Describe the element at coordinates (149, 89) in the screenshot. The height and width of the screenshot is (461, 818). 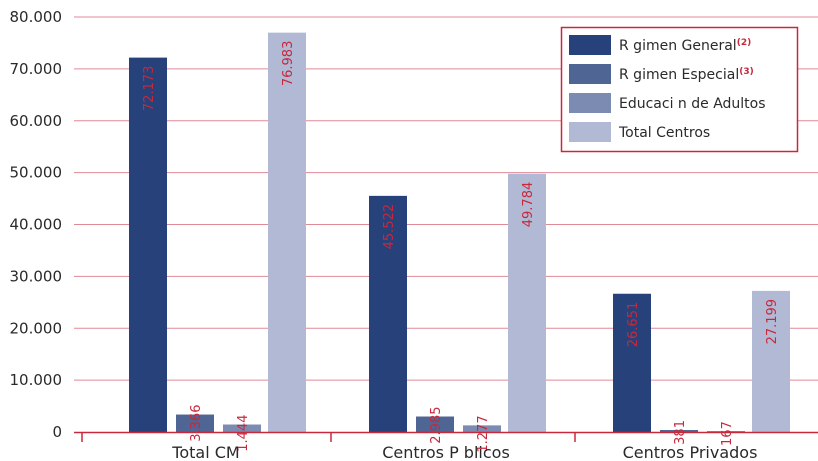
I see `data-label: 72.173` at that location.